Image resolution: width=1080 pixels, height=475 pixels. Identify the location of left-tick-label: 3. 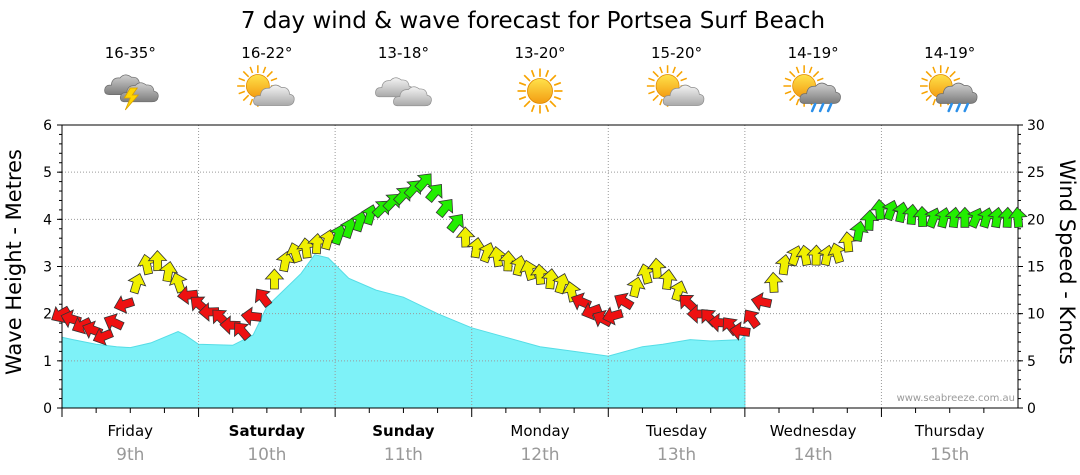
(47, 268).